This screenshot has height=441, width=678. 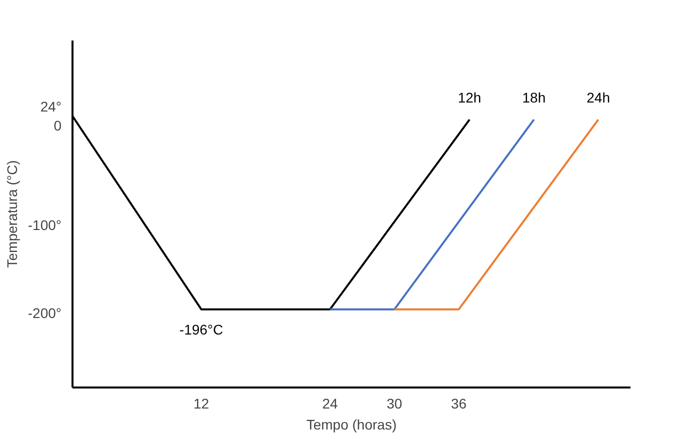 I want to click on series-label: 12h, so click(x=470, y=98).